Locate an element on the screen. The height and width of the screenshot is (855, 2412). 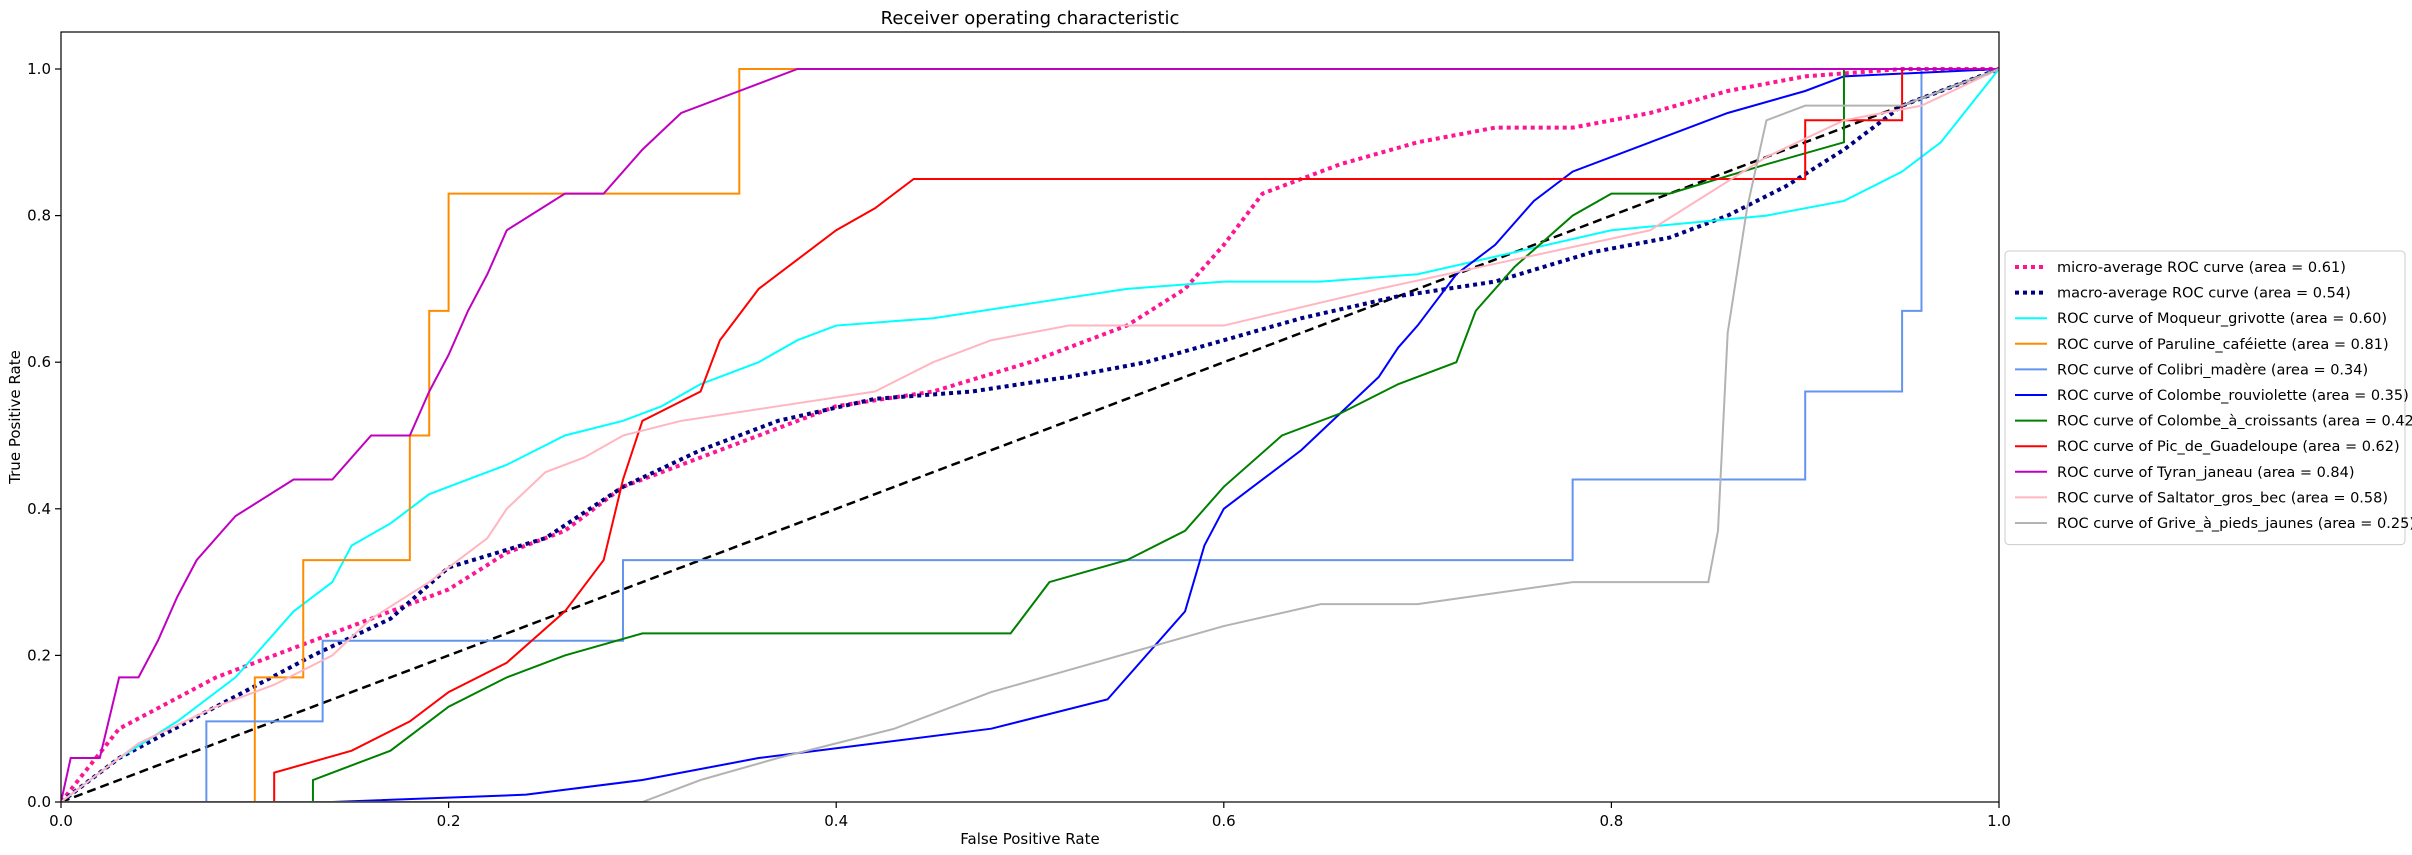
y-tick-label: 0.6 is located at coordinates (39, 362).